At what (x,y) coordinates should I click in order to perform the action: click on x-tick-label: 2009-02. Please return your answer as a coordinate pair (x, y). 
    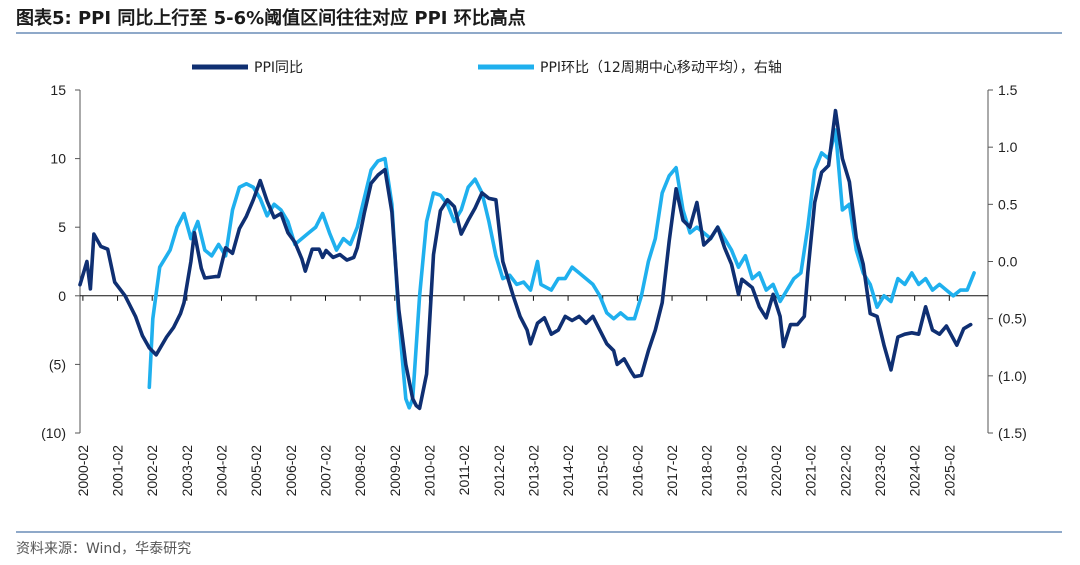
    Looking at the image, I should click on (395, 471).